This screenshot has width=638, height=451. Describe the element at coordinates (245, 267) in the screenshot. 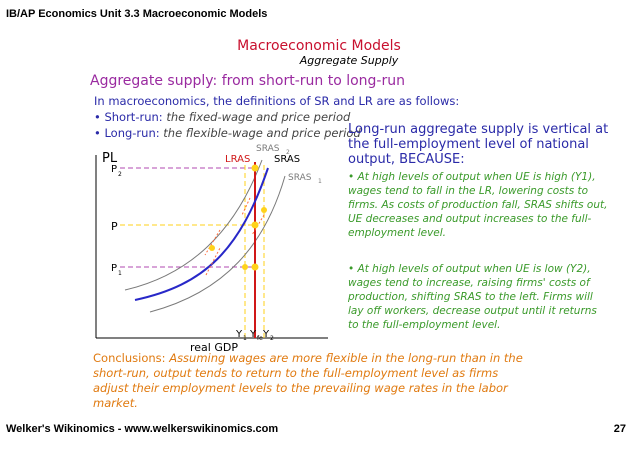

I see `point-y1` at that location.